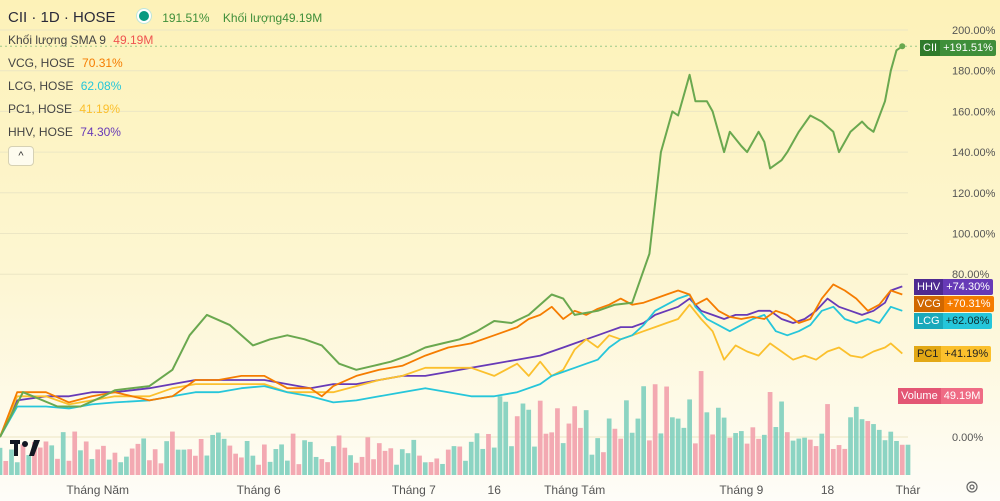 This screenshot has height=501, width=1000. I want to click on legend-row-vcg: VCG, HOSE 70.31%, so click(165, 63).